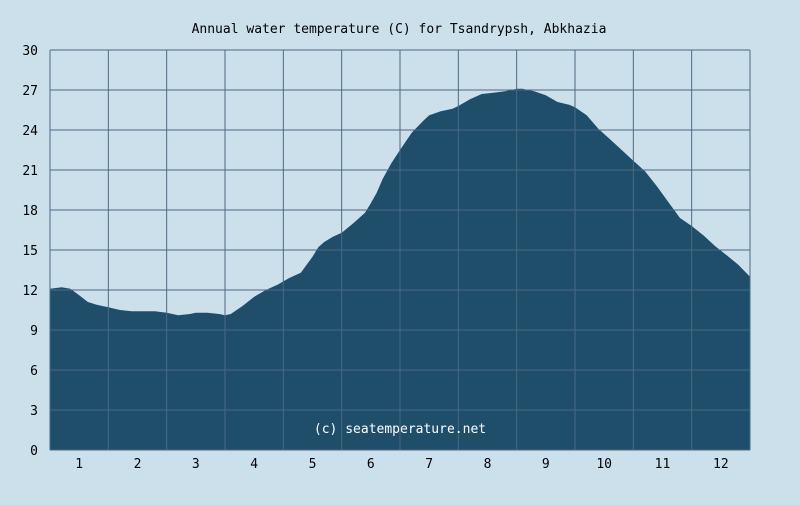 The image size is (800, 505). What do you see at coordinates (79, 464) in the screenshot?
I see `x-tick-label: 1` at bounding box center [79, 464].